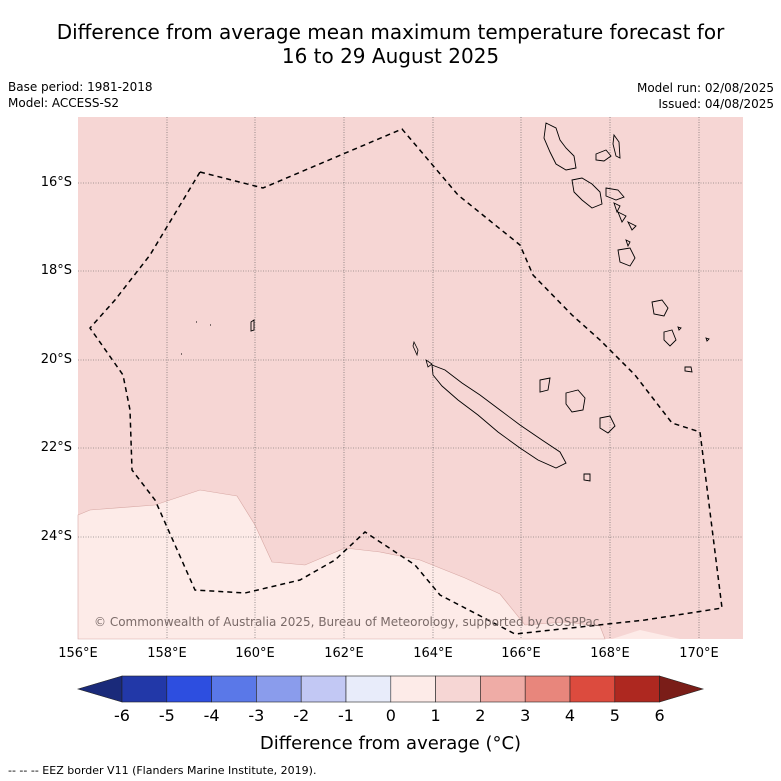 The width and height of the screenshot is (781, 781). What do you see at coordinates (56, 359) in the screenshot?
I see `lat-tick-20s: 20°S` at bounding box center [56, 359].